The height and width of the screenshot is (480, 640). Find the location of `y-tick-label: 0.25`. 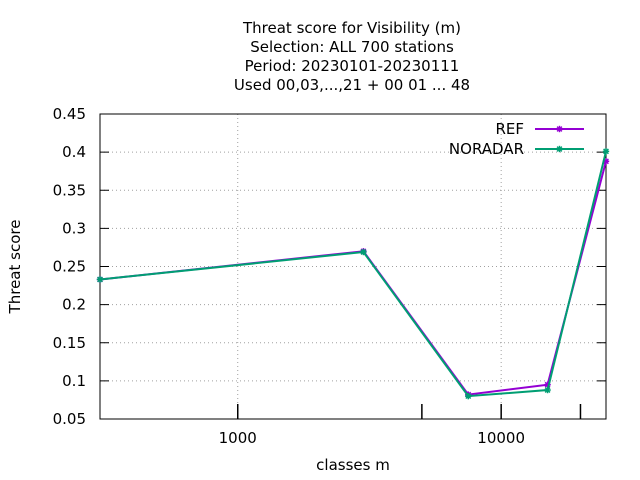

y-tick-label: 0.25 is located at coordinates (69, 267).